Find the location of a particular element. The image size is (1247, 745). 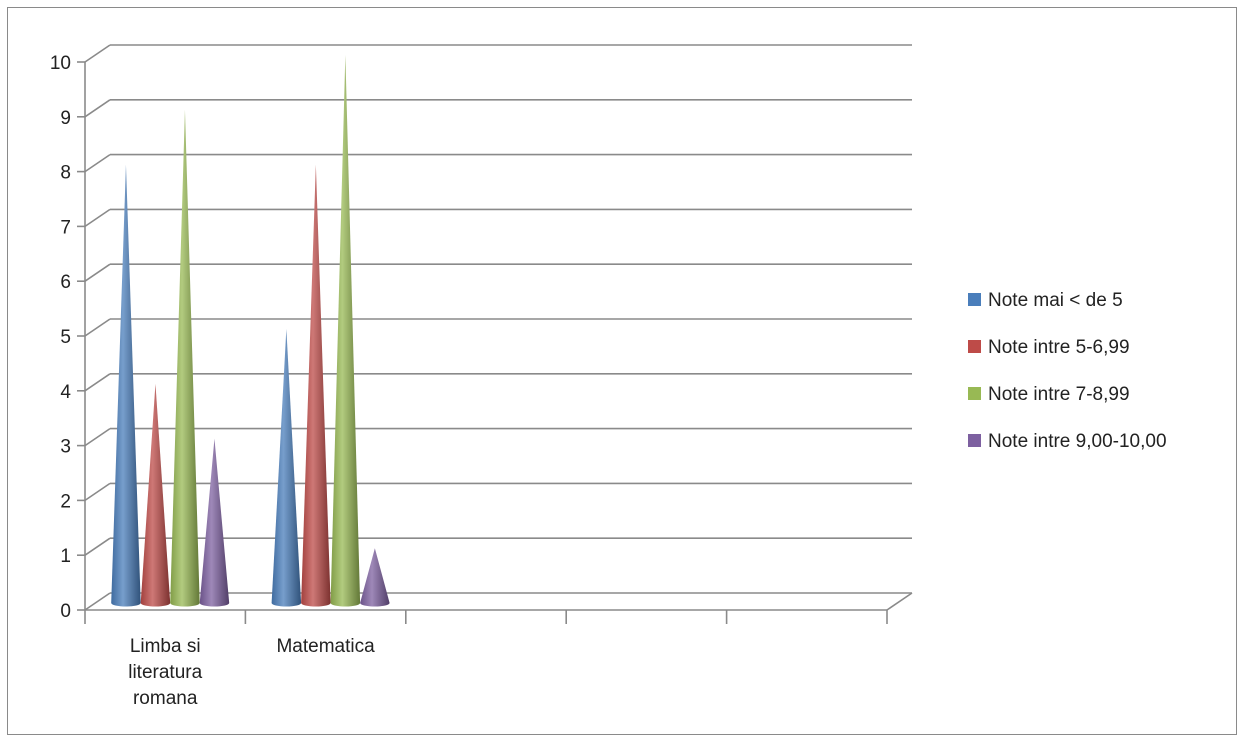

legend-entry-label: Note intre 7-8,99 is located at coordinates (1059, 394).